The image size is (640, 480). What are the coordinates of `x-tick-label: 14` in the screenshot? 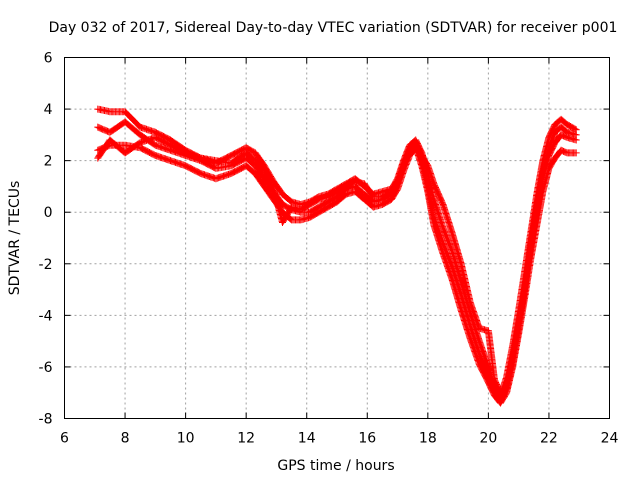 It's located at (307, 439).